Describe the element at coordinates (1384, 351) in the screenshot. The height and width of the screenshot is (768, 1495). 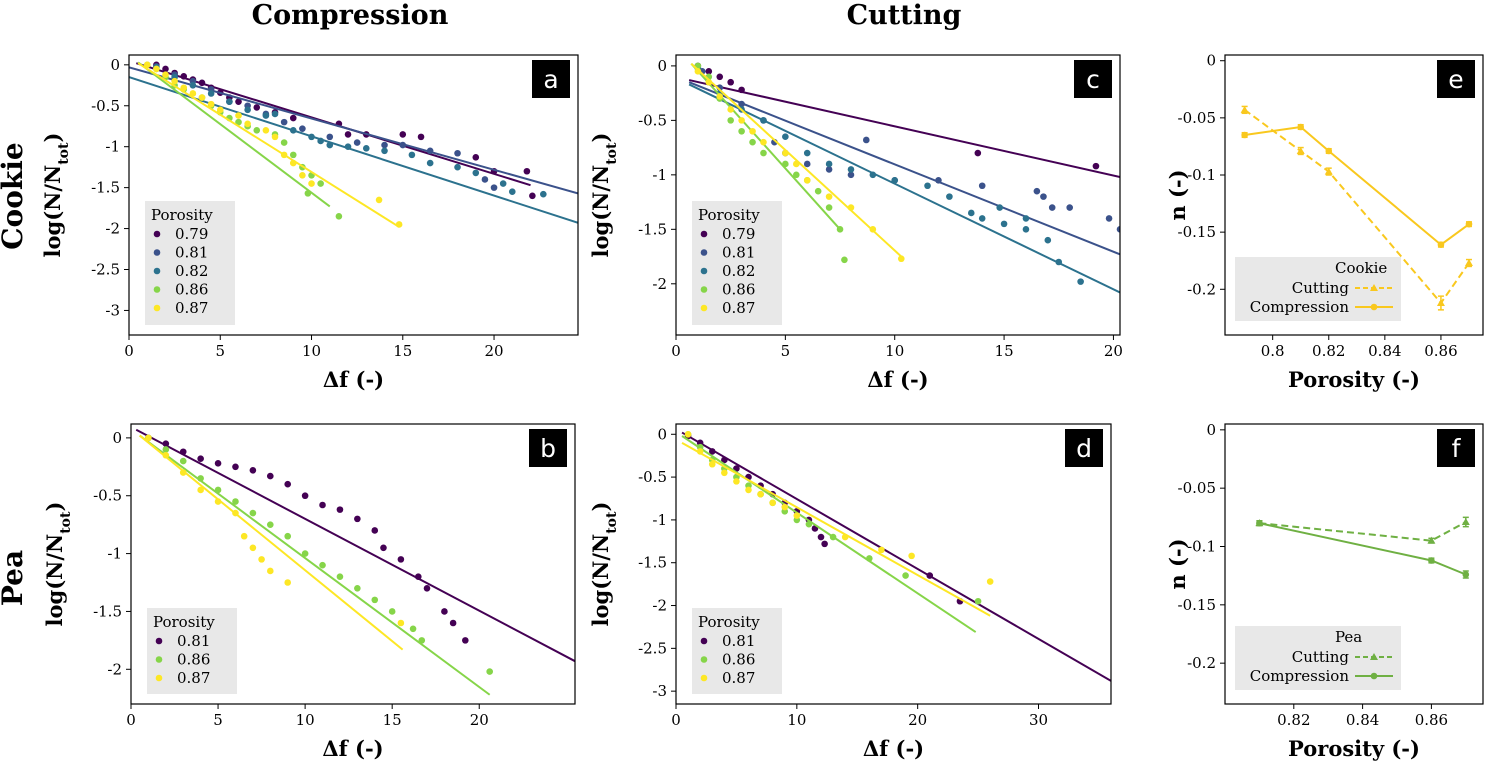
I see `x-tick-label: 0.84` at that location.